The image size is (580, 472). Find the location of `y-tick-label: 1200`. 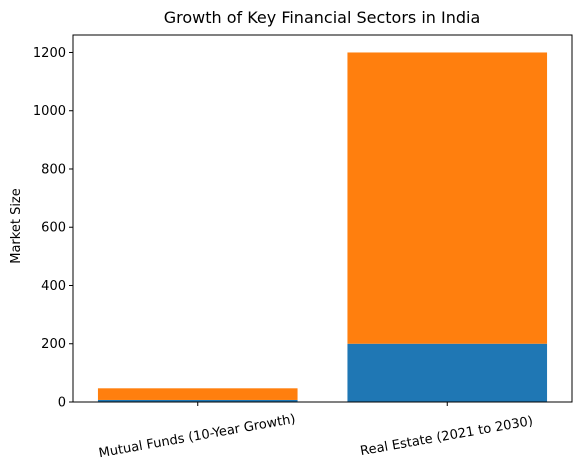

y-tick-label: 1200 is located at coordinates (49, 53).